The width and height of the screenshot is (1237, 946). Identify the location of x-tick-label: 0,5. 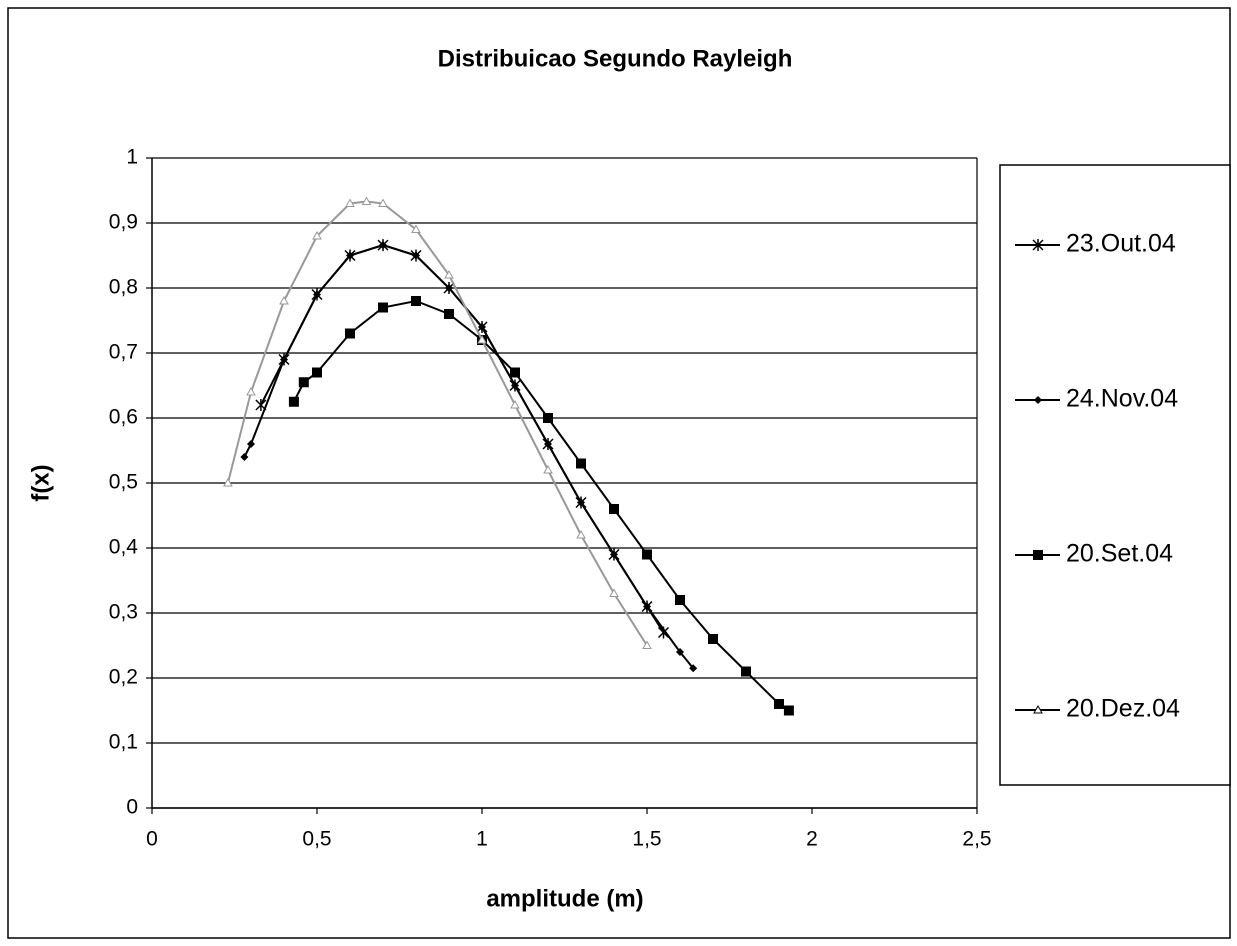
(316, 839).